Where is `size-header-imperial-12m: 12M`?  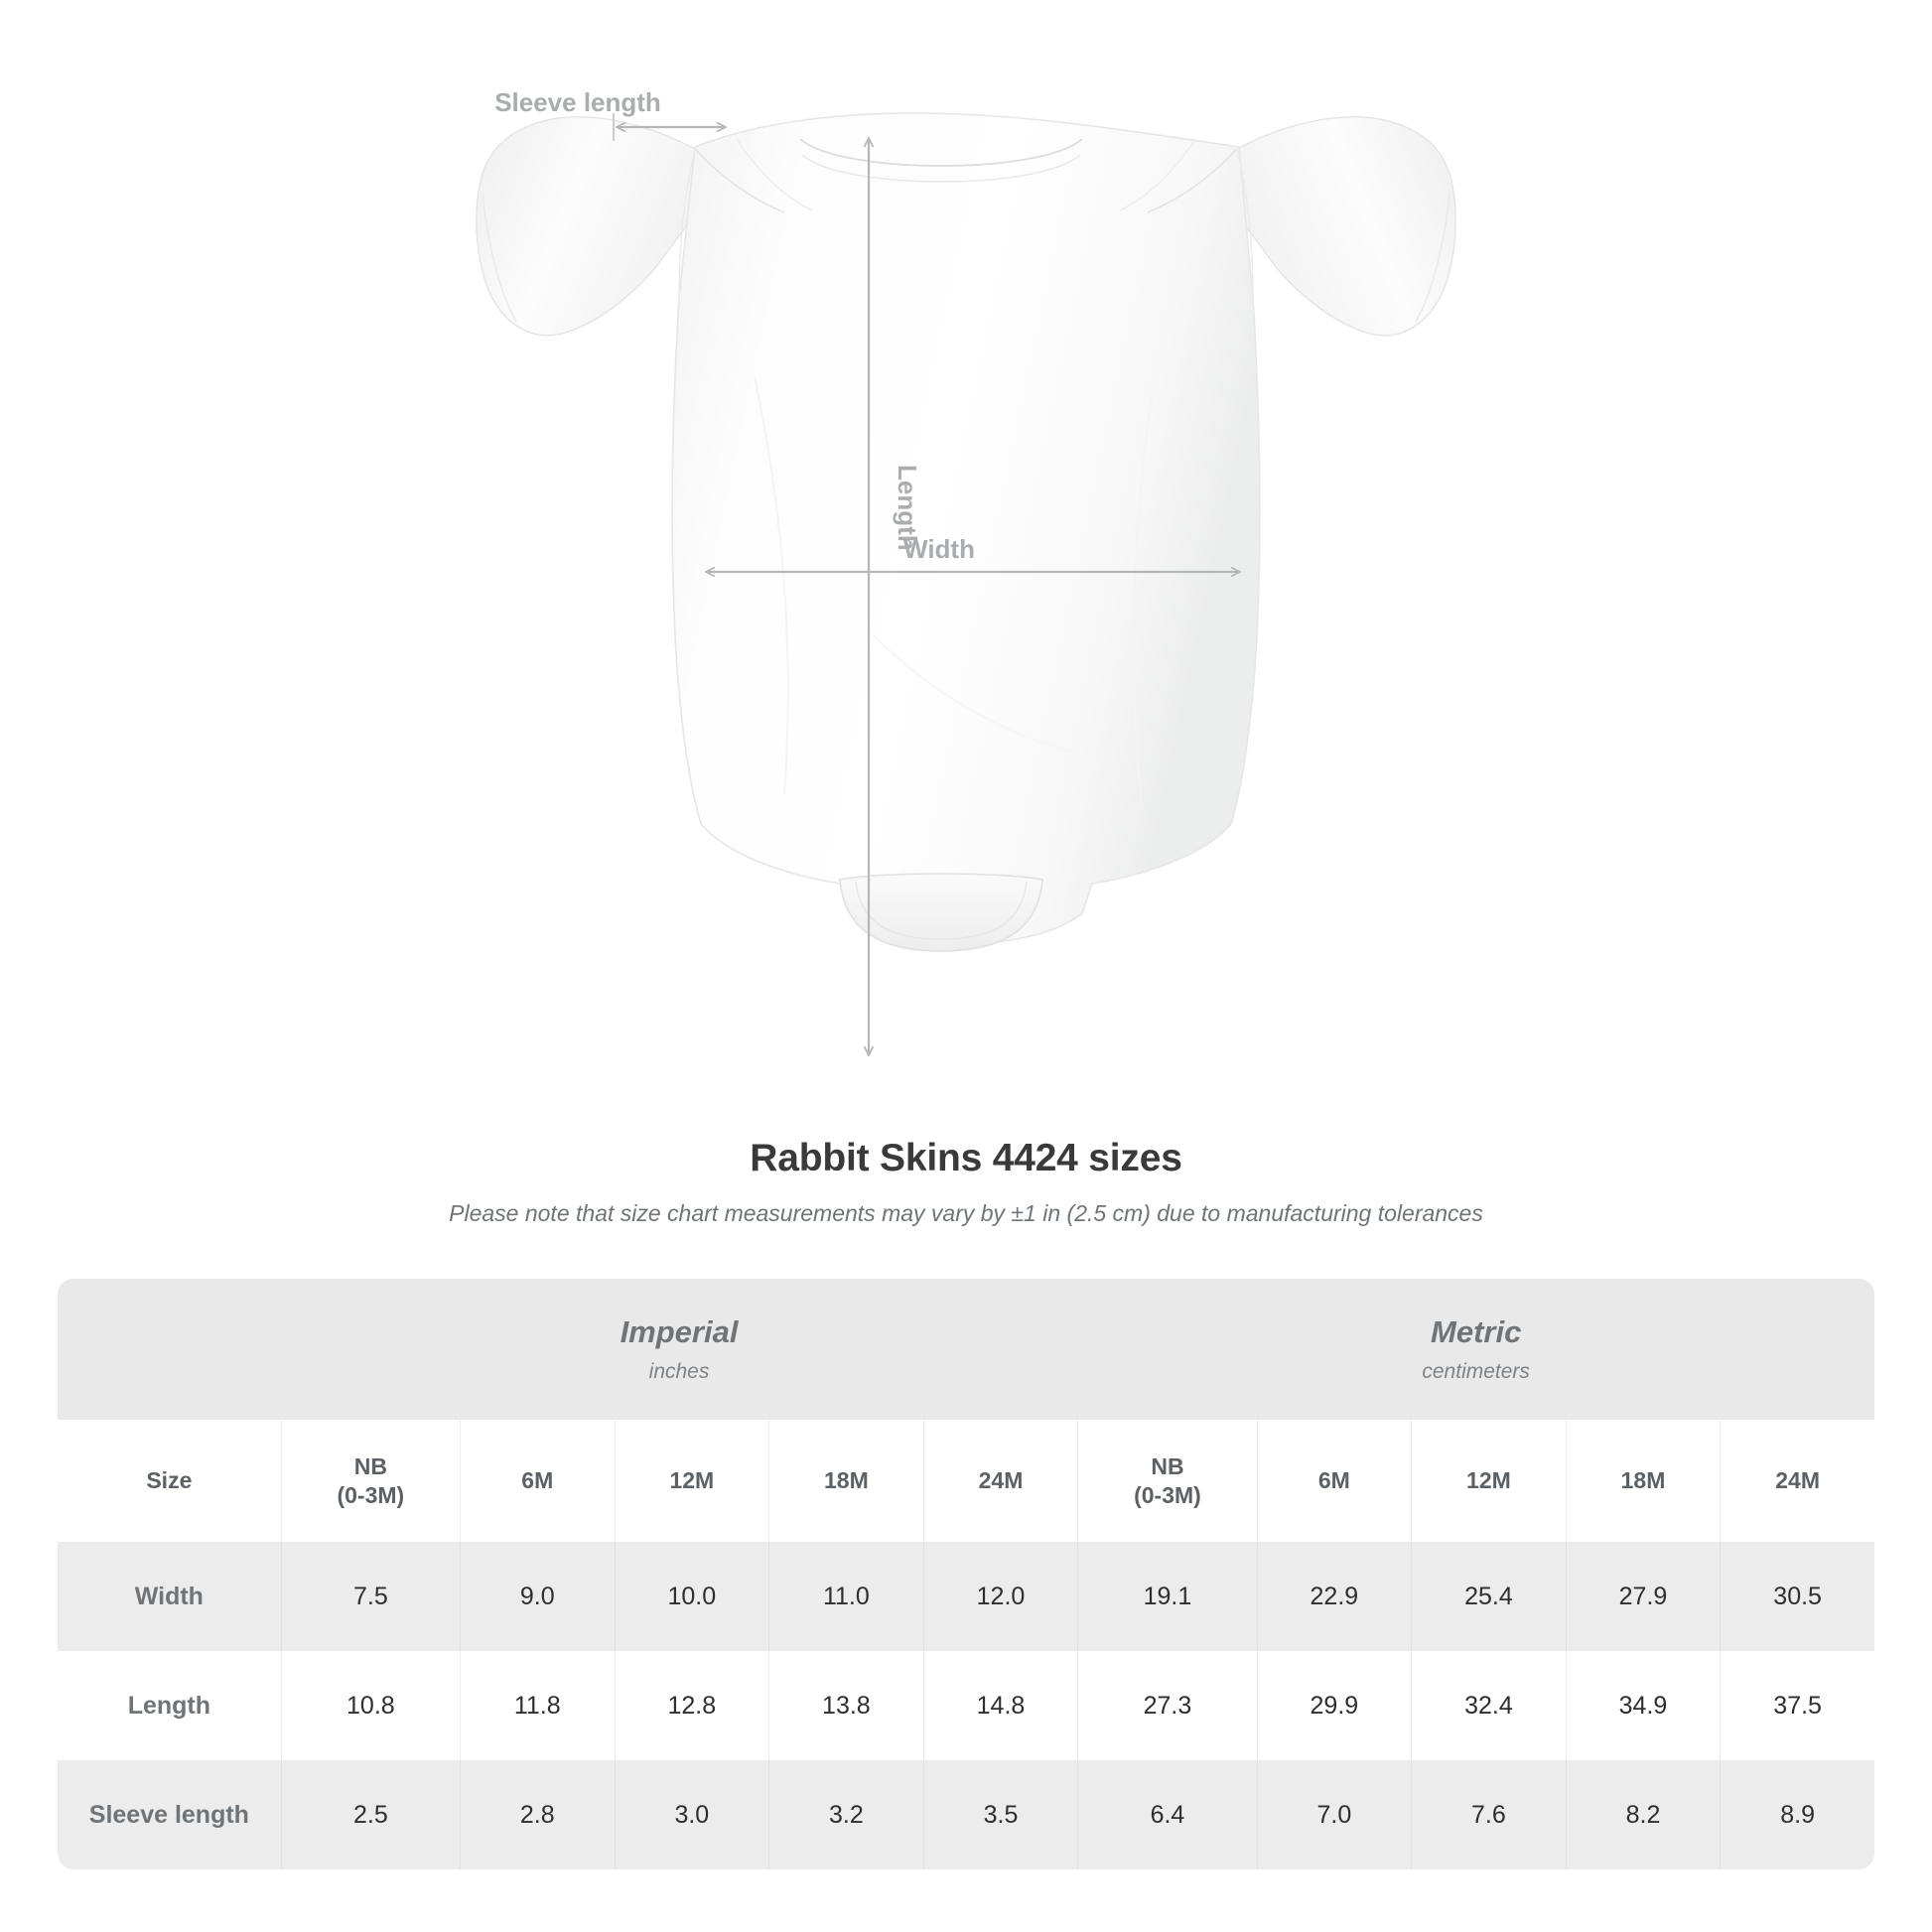 size-header-imperial-12m: 12M is located at coordinates (691, 1481).